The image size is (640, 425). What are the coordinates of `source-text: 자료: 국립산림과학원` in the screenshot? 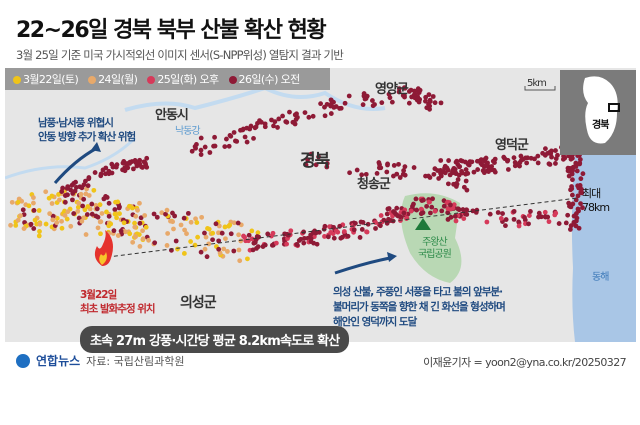 It's located at (135, 361).